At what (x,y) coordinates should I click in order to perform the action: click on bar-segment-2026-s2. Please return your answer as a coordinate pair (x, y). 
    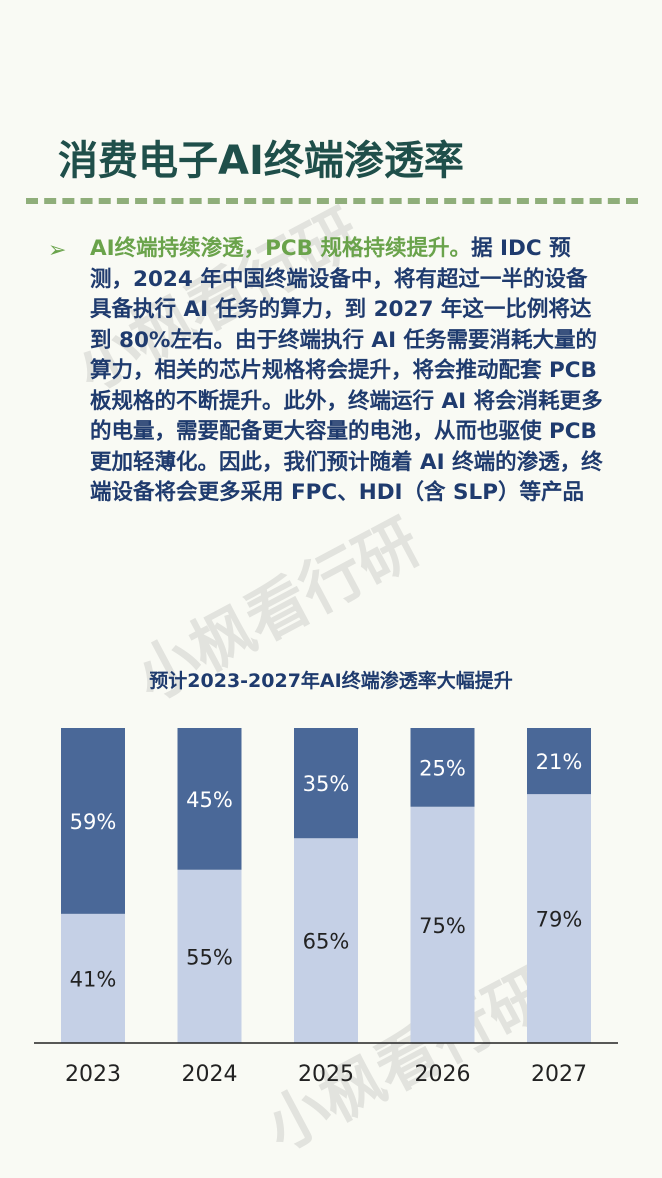
    Looking at the image, I should click on (442, 767).